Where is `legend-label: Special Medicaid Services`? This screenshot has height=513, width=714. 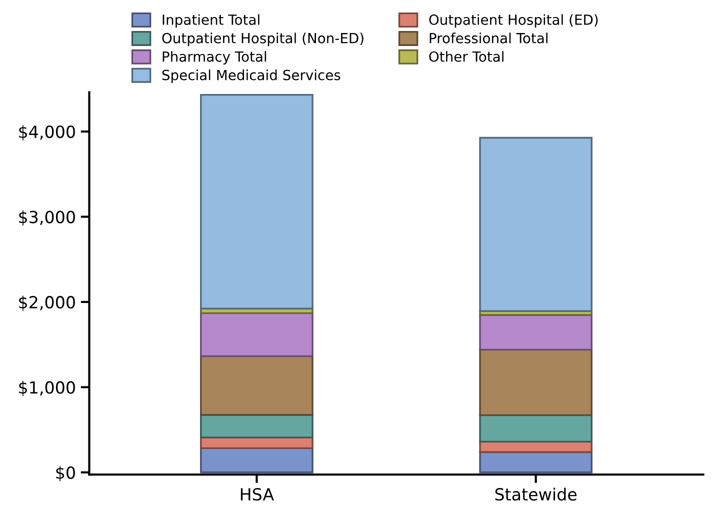
legend-label: Special Medicaid Services is located at coordinates (251, 76).